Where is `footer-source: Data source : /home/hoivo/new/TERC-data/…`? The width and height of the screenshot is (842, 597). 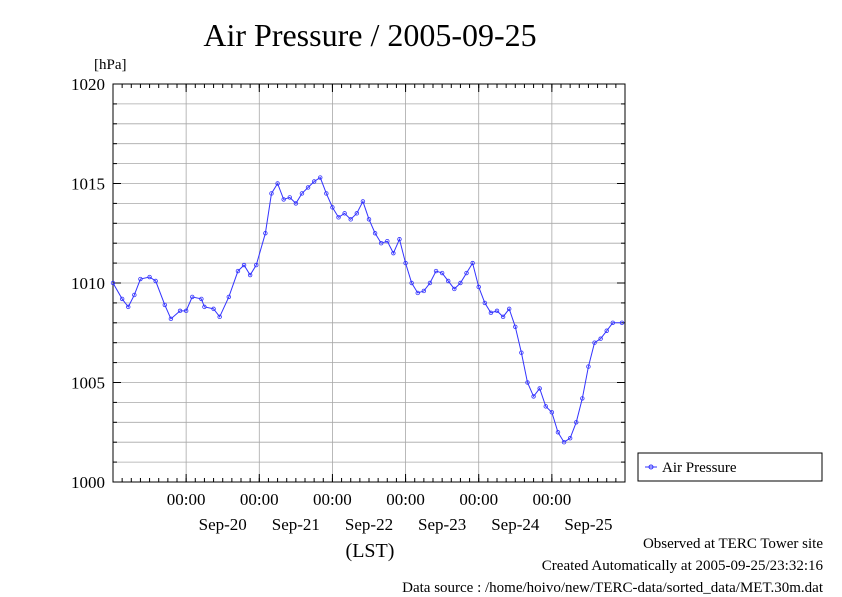
footer-source: Data source : /home/hoivo/new/TERC-data/… is located at coordinates (612, 588).